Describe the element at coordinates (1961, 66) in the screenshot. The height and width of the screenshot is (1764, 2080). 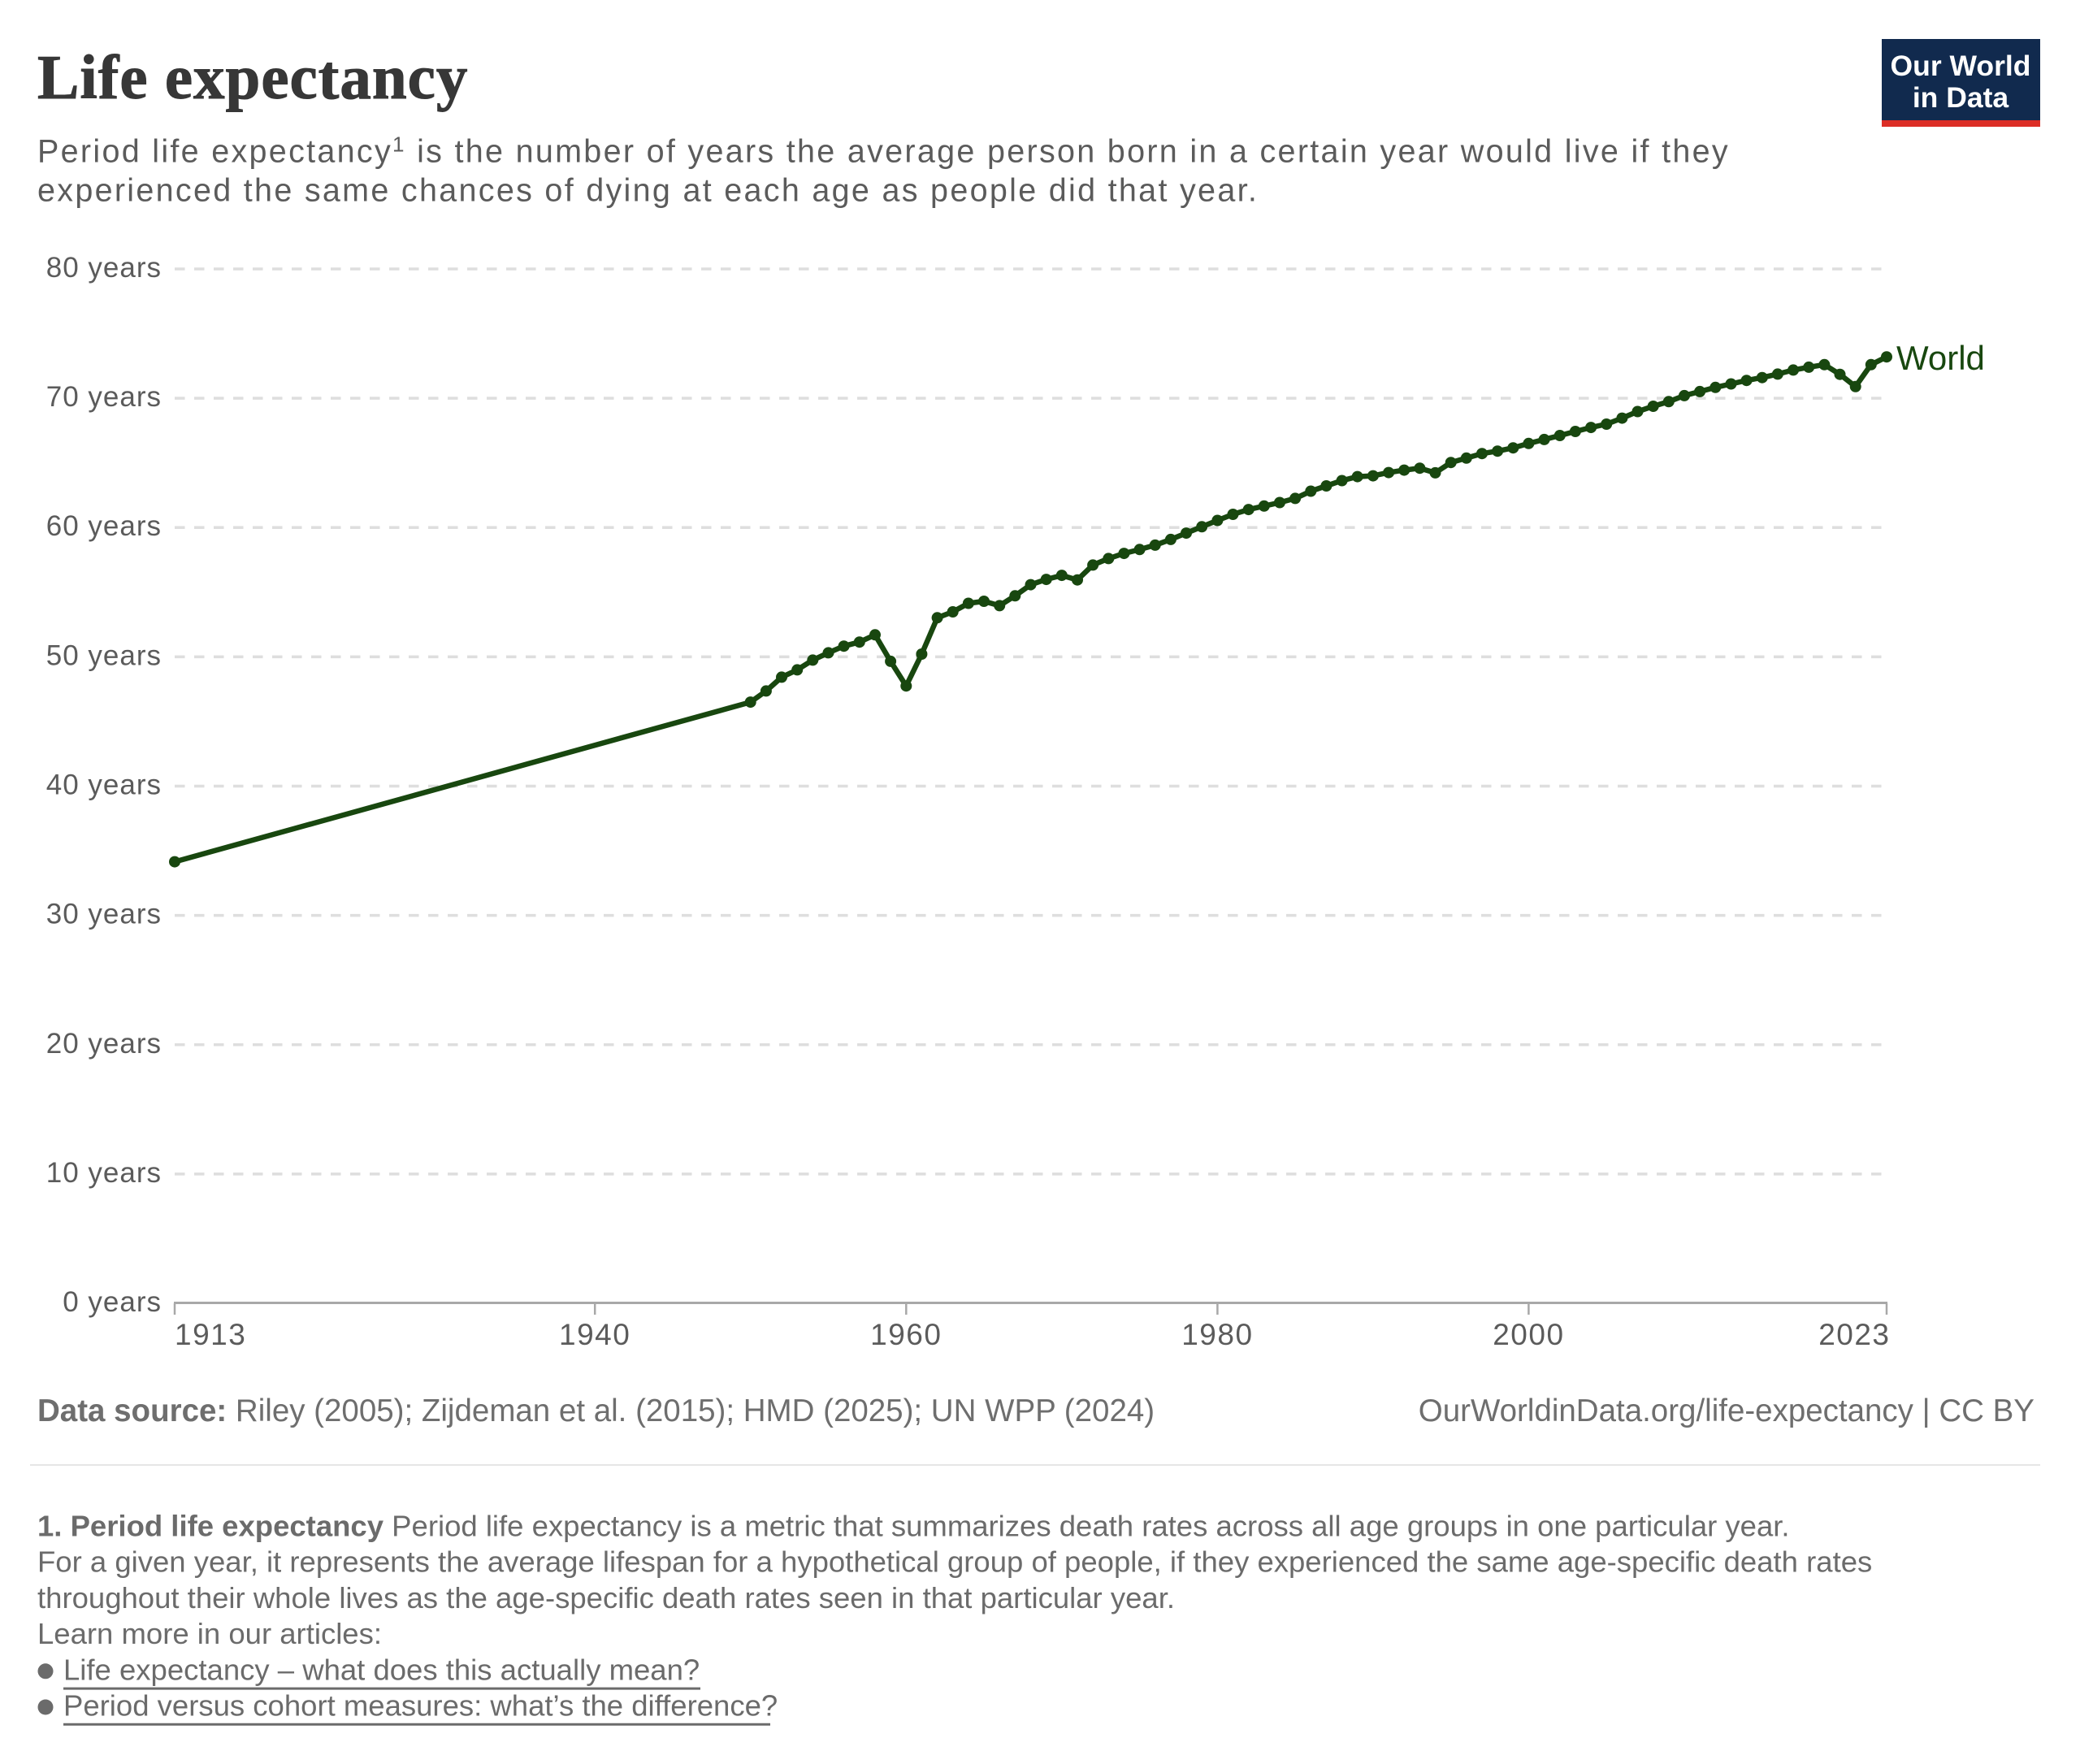
I see `svg-text: Our World` at that location.